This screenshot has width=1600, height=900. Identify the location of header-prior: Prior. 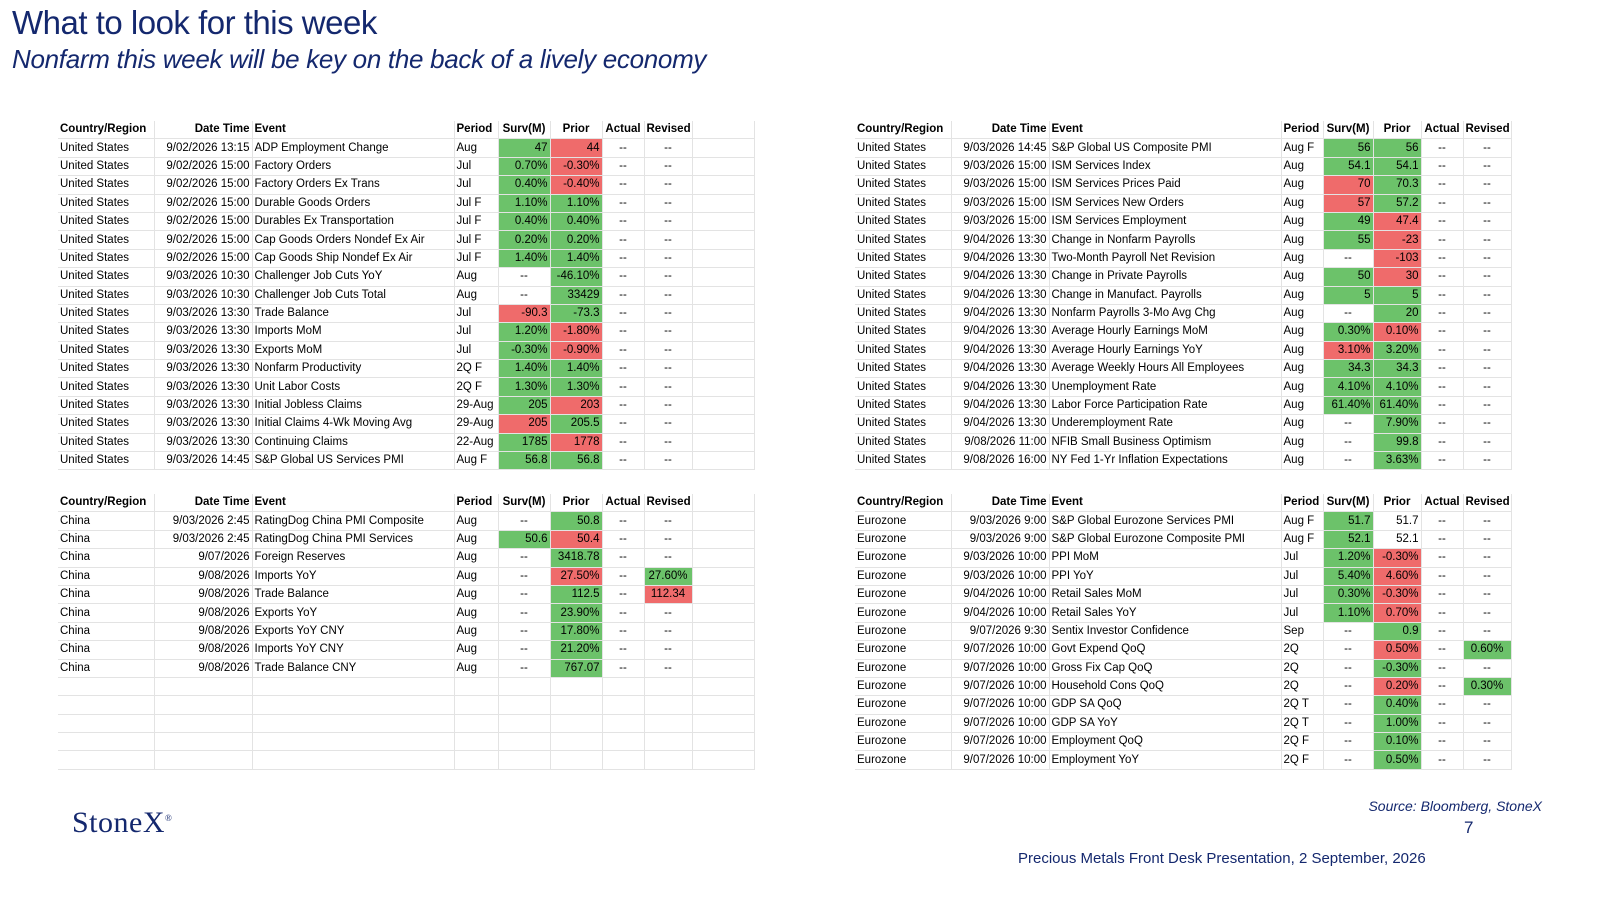
(1397, 503).